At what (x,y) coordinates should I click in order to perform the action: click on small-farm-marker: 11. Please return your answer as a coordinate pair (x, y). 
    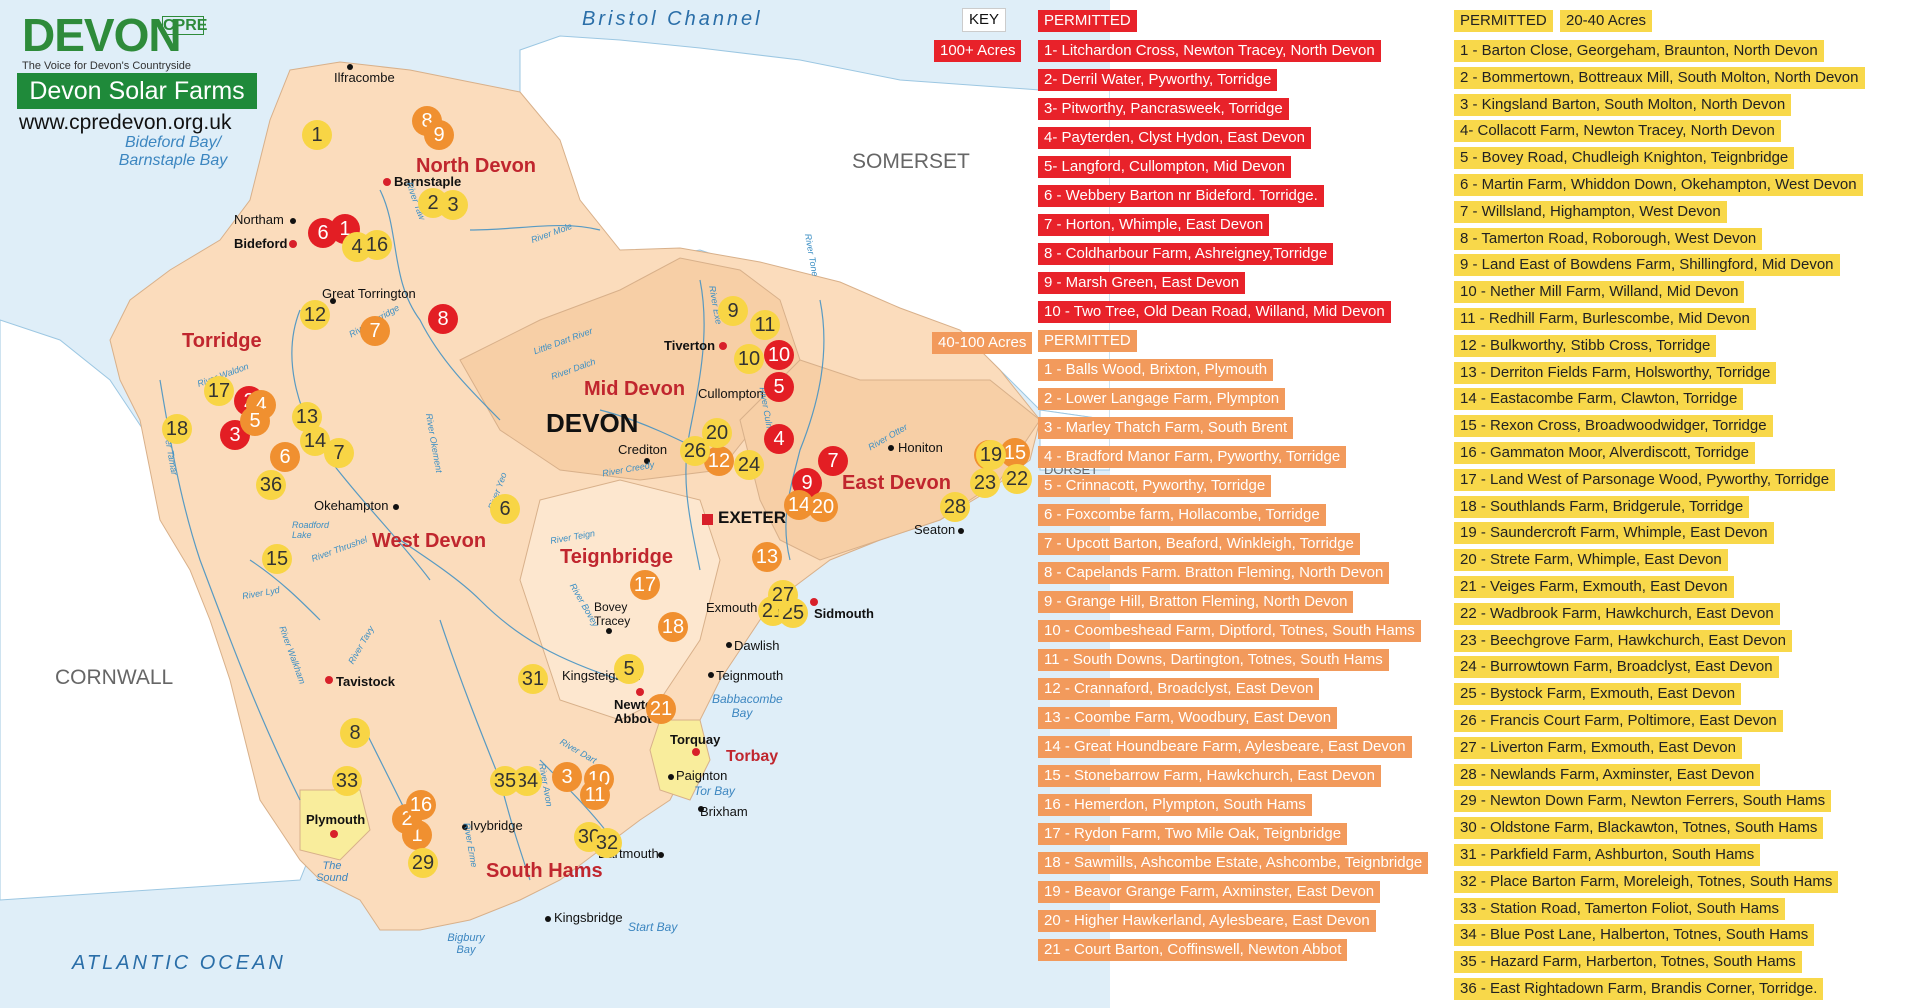
    Looking at the image, I should click on (765, 325).